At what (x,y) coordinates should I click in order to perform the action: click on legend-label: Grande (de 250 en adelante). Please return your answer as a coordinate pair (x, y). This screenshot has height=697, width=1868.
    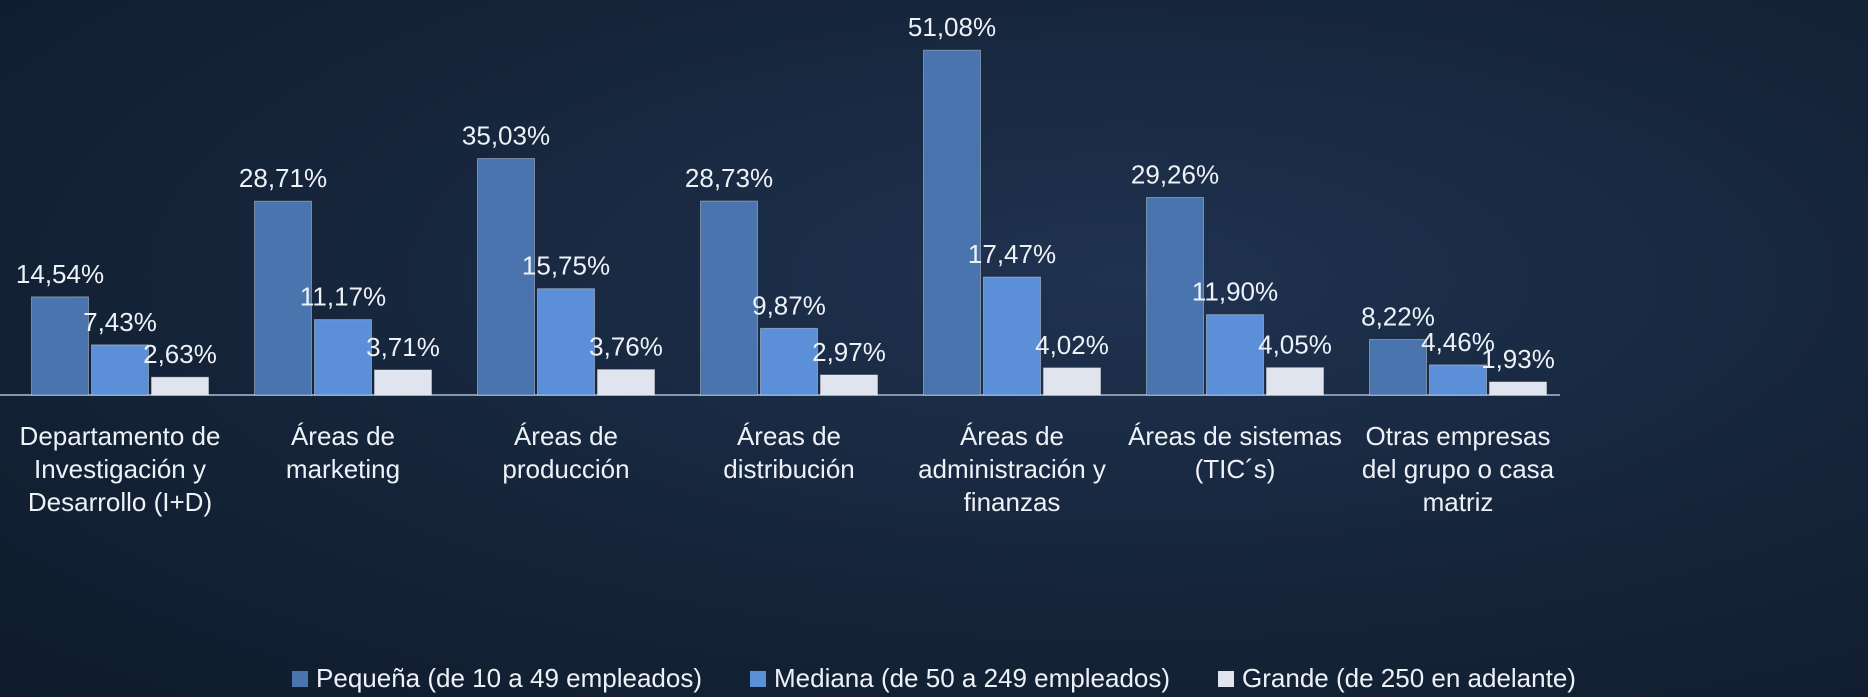
    Looking at the image, I should click on (1409, 678).